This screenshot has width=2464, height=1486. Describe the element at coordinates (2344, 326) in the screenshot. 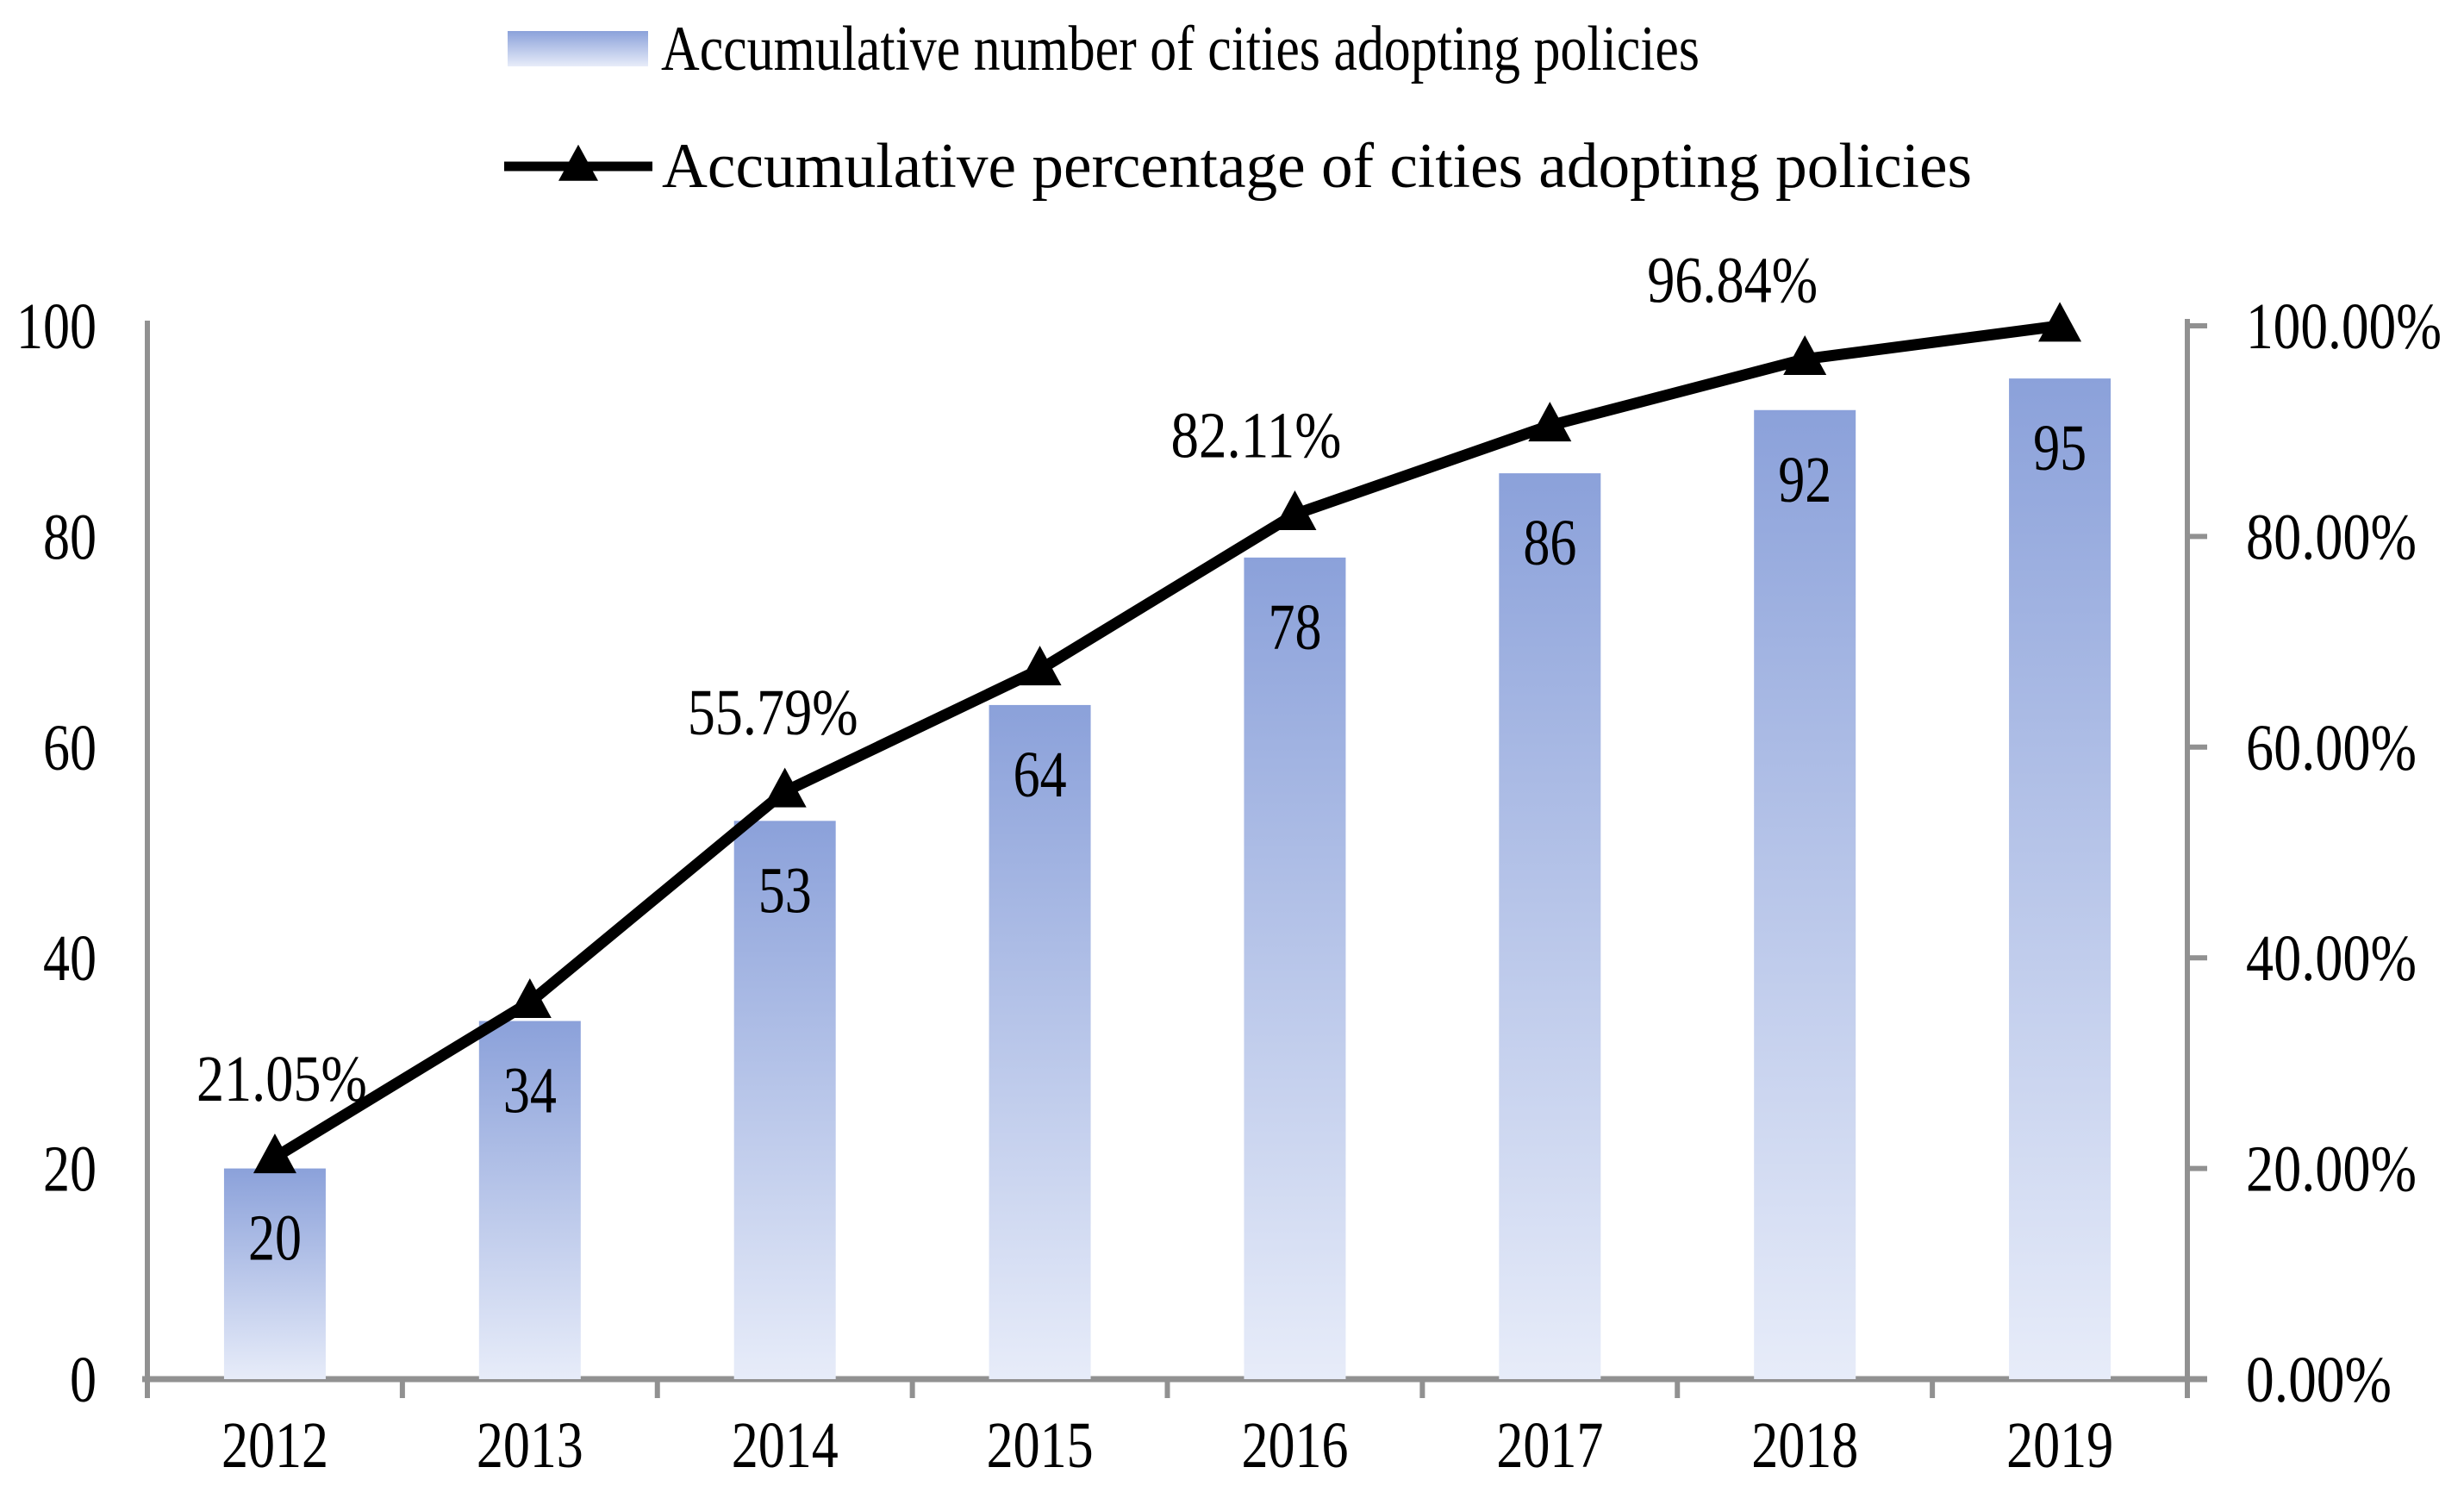

I see `right-axis-tick-label: 100.00%` at that location.